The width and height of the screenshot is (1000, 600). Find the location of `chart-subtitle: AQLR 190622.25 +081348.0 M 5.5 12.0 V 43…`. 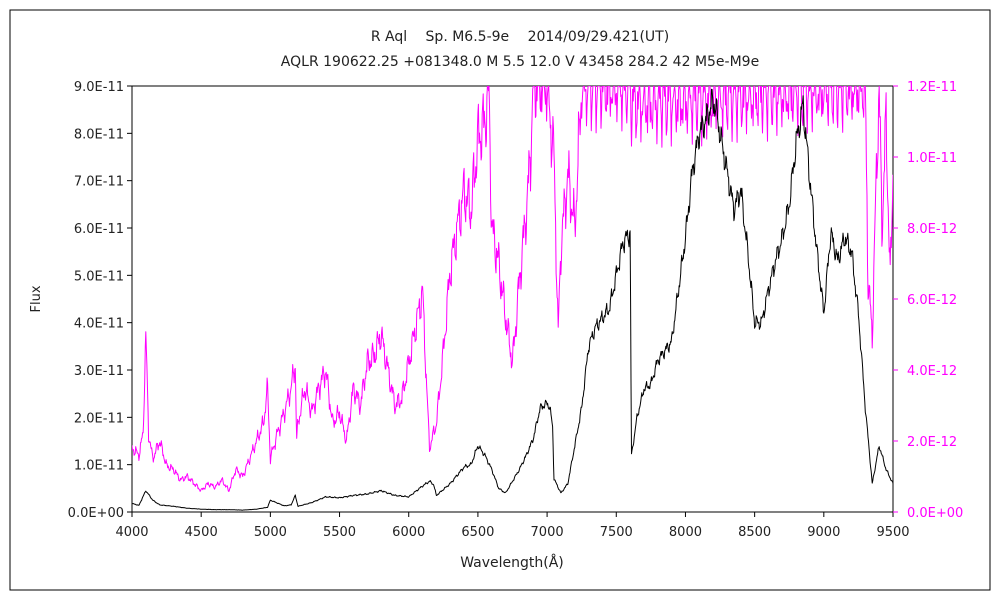

chart-subtitle: AQLR 190622.25 +081348.0 M 5.5 12.0 V 43… is located at coordinates (520, 62).